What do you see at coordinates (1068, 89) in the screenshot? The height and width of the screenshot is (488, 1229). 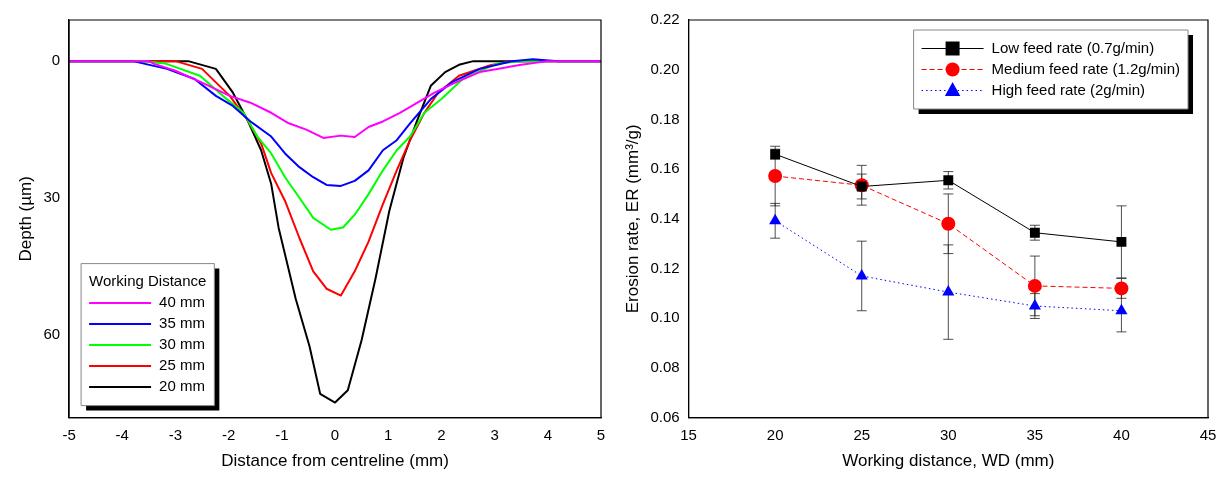 I see `legend-label: High feed rate (2g/min)` at bounding box center [1068, 89].